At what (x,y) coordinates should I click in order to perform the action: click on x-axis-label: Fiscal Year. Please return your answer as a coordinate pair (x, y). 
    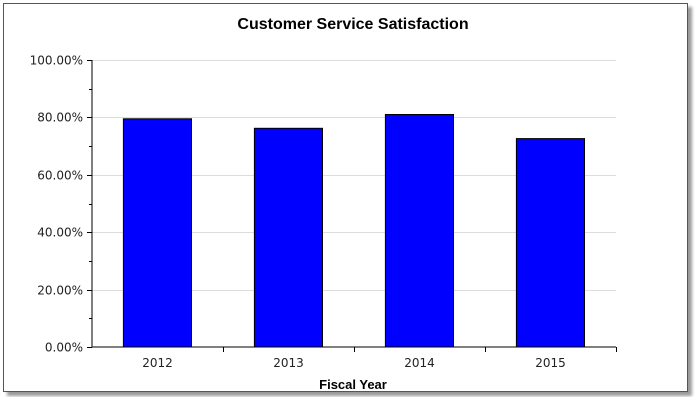
    Looking at the image, I should click on (353, 384).